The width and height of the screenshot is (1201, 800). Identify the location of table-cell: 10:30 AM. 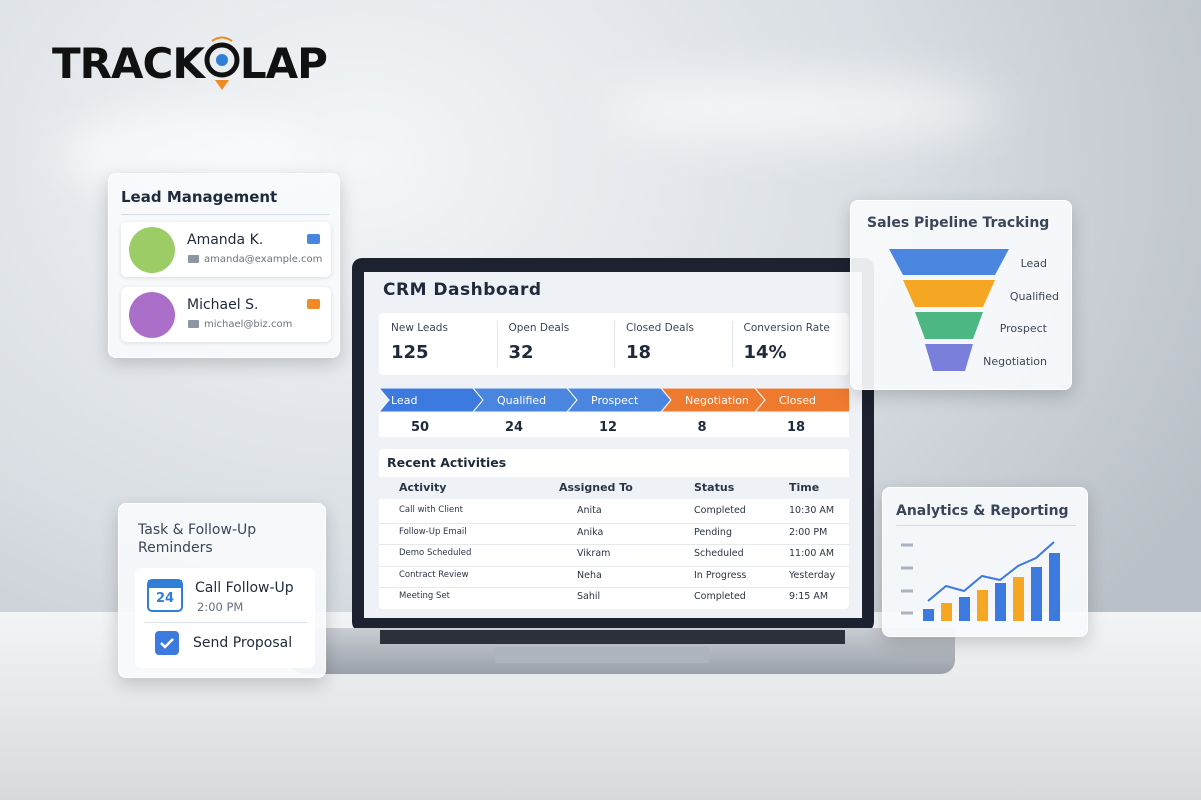
(812, 510).